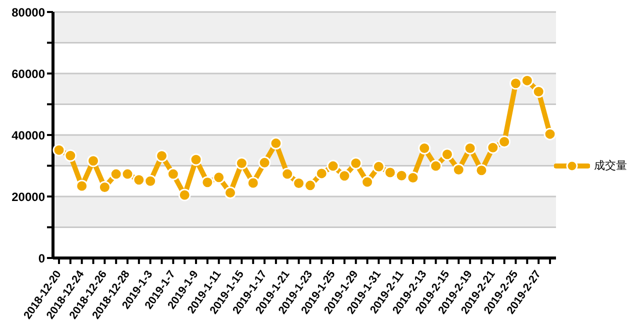  I want to click on legend-label: 成交量, so click(610, 165).